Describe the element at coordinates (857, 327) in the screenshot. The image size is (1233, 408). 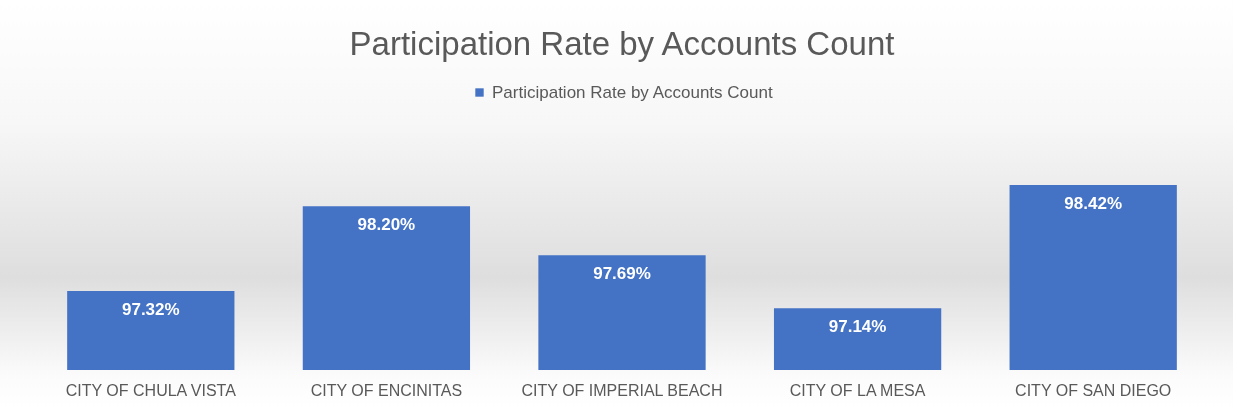
I see `data-label: 97.14%` at that location.